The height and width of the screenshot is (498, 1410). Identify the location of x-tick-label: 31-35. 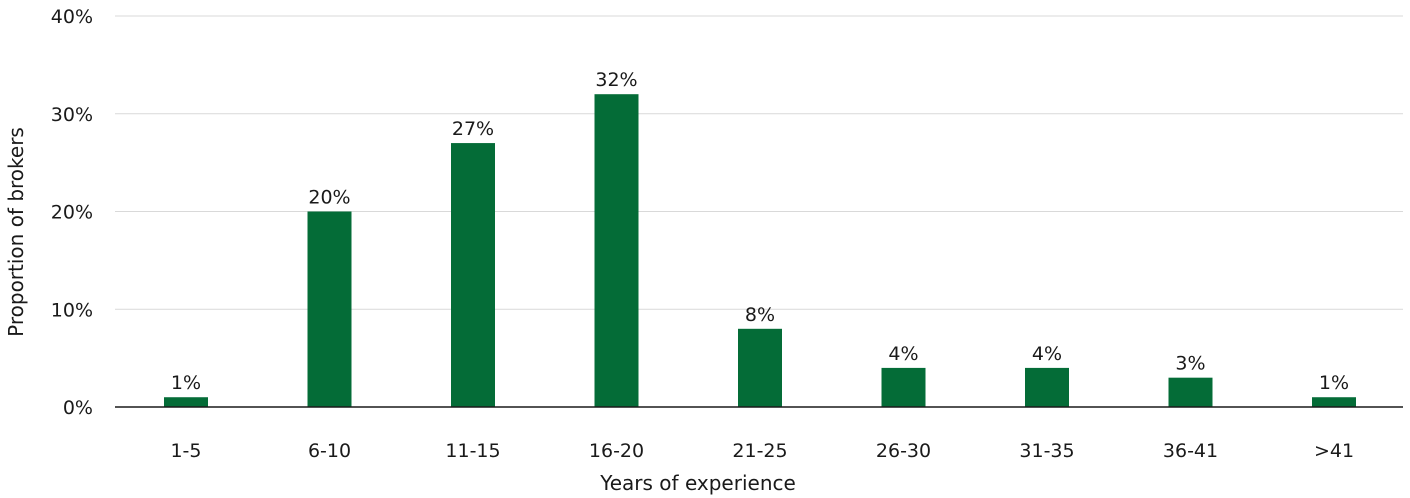
(1046, 451).